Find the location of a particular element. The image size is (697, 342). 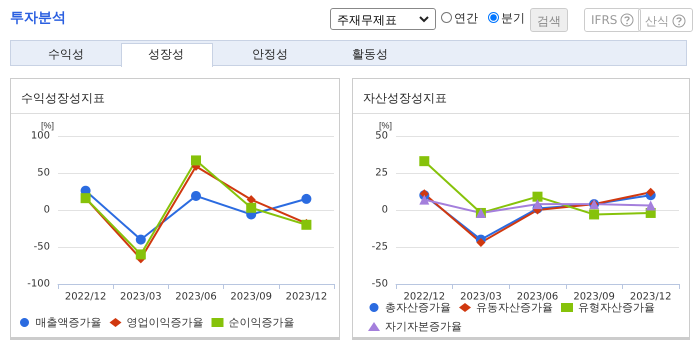

text: 산식 is located at coordinates (665, 20).